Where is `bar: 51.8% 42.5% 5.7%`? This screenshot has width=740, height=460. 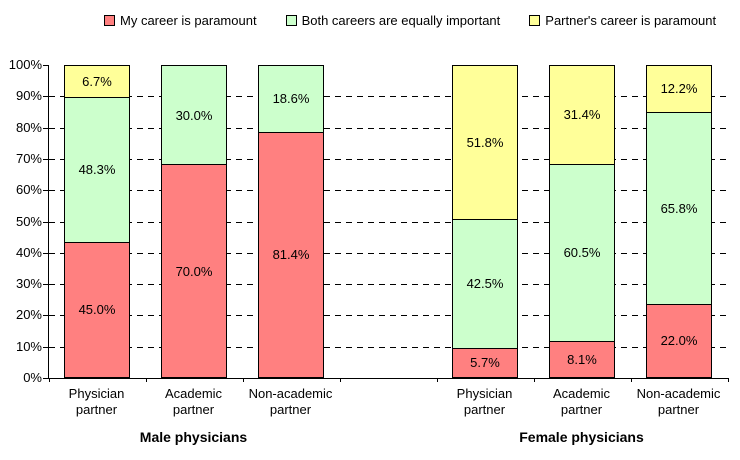 bar: 51.8% 42.5% 5.7% is located at coordinates (485, 221).